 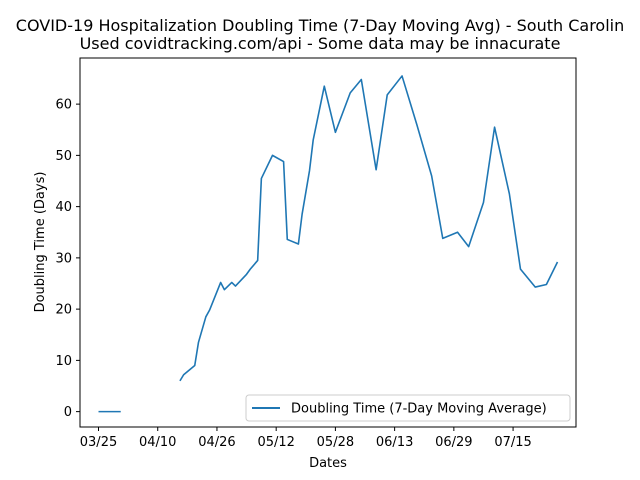 What do you see at coordinates (63, 105) in the screenshot?
I see `y-tick-label: 60` at bounding box center [63, 105].